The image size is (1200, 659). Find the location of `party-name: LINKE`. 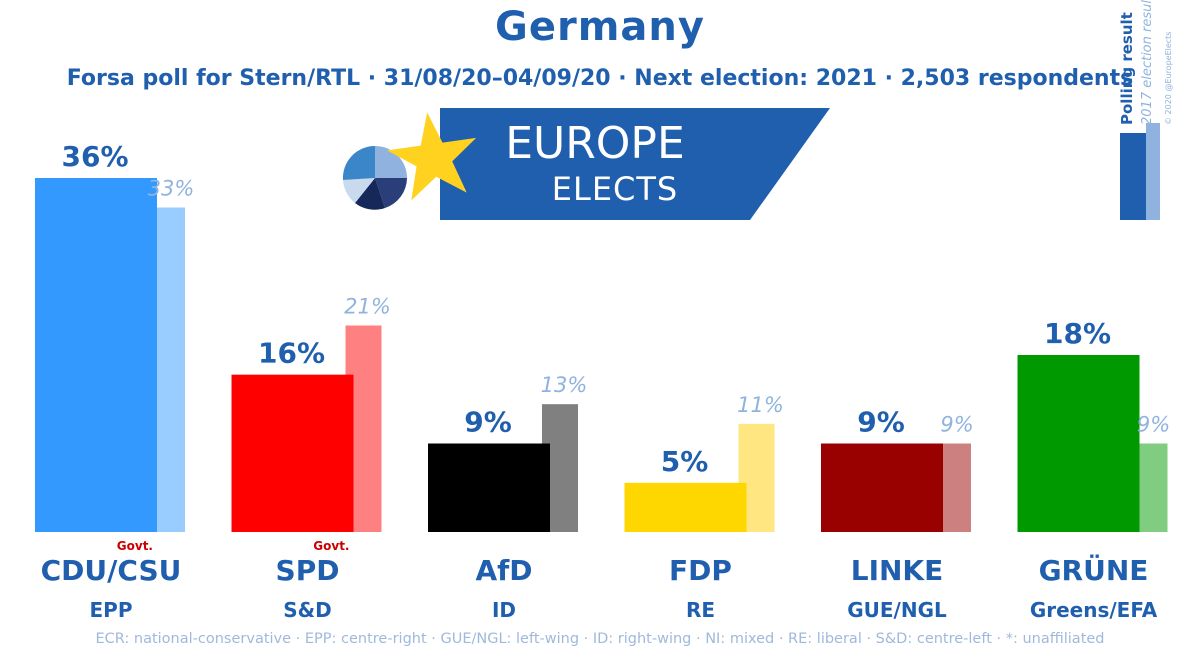

party-name: LINKE is located at coordinates (897, 570).